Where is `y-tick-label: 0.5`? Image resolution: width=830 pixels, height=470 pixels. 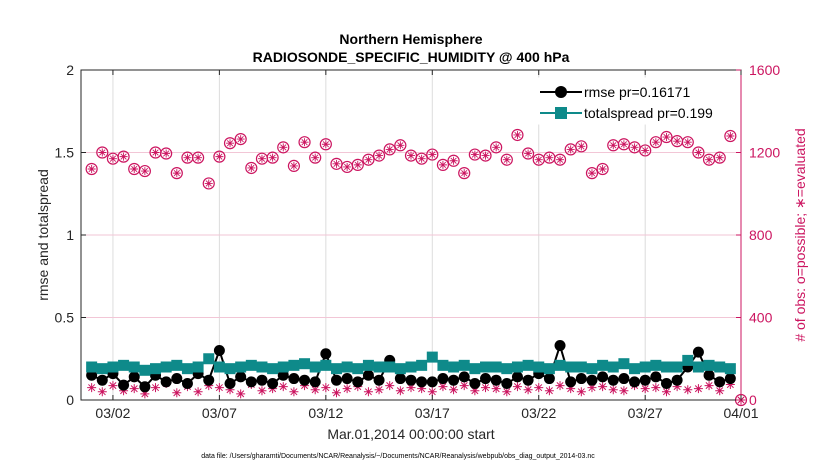
y-tick-label: 0.5 is located at coordinates (65, 318).